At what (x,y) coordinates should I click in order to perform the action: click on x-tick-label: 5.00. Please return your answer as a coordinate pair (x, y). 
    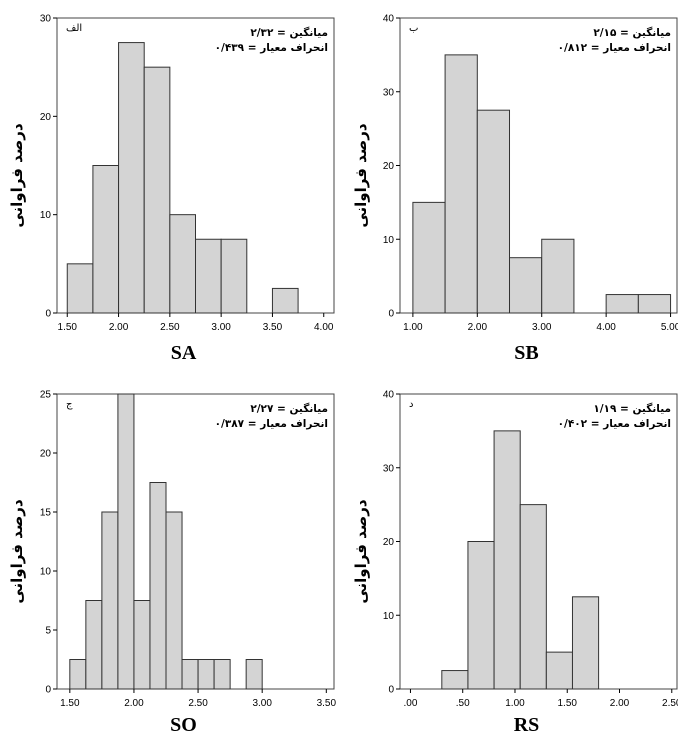
    Looking at the image, I should click on (669, 327).